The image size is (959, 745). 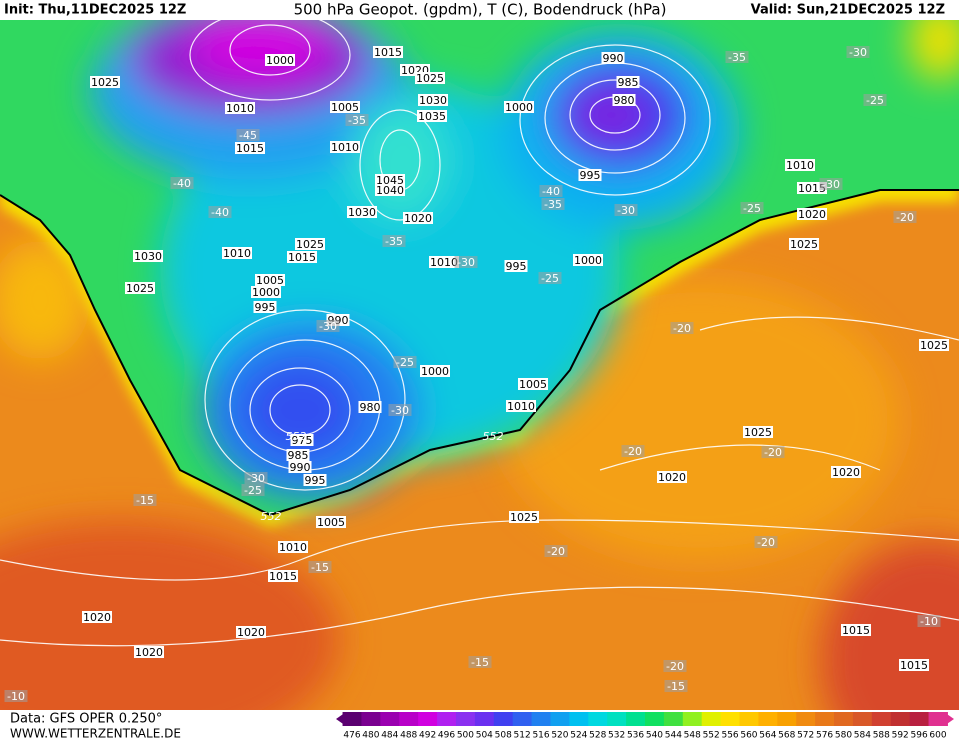 I want to click on scale-tick-label: 504, so click(x=484, y=736).